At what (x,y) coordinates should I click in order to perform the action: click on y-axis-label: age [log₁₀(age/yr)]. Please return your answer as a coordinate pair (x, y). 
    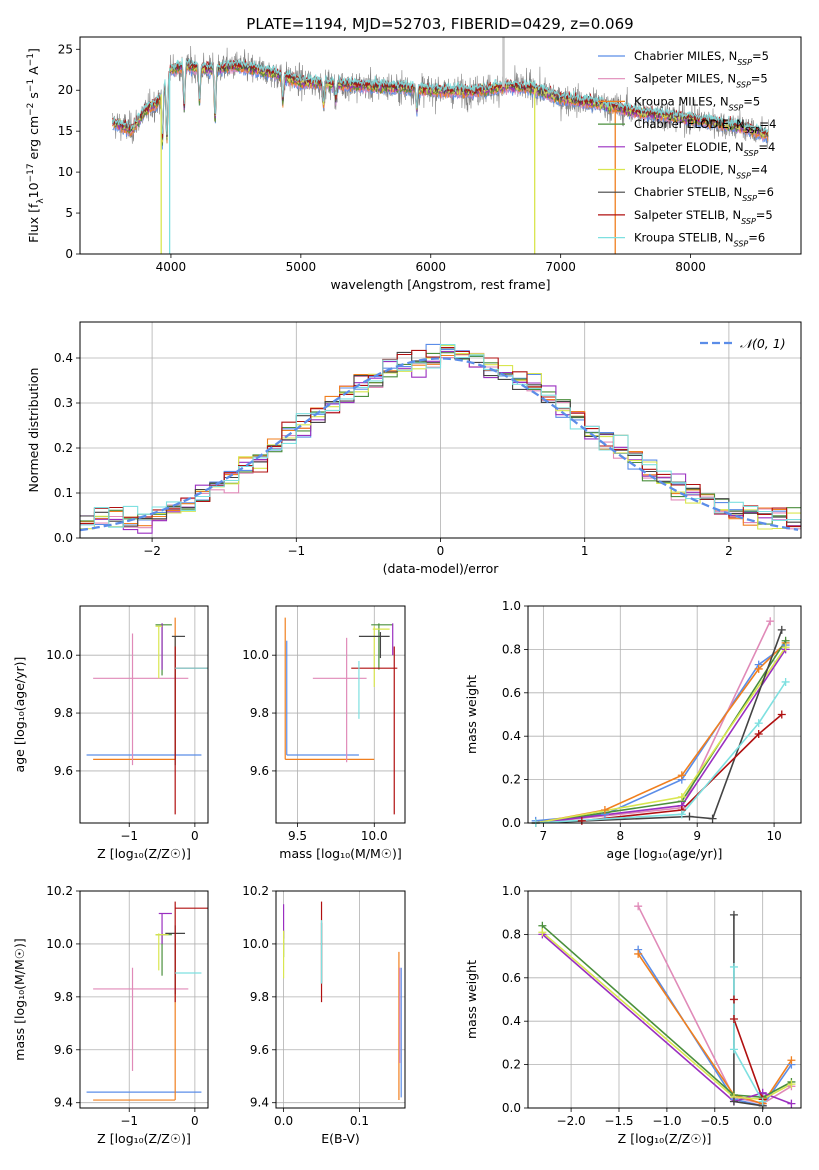
    Looking at the image, I should click on (19, 715).